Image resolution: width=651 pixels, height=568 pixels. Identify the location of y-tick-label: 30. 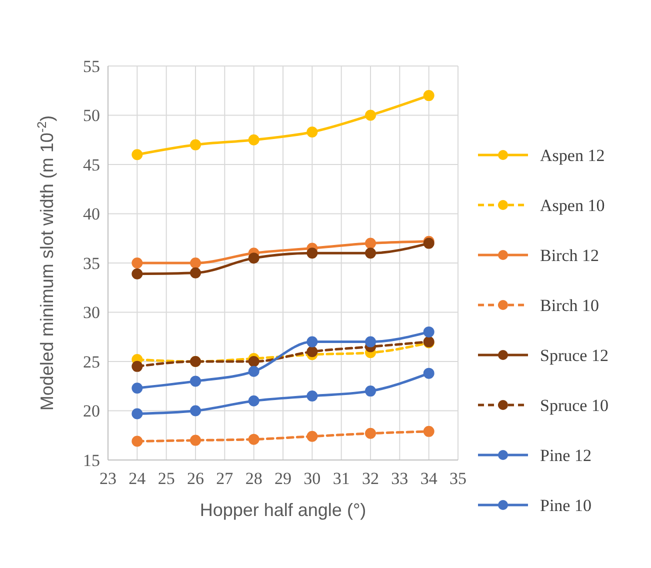
(91, 312).